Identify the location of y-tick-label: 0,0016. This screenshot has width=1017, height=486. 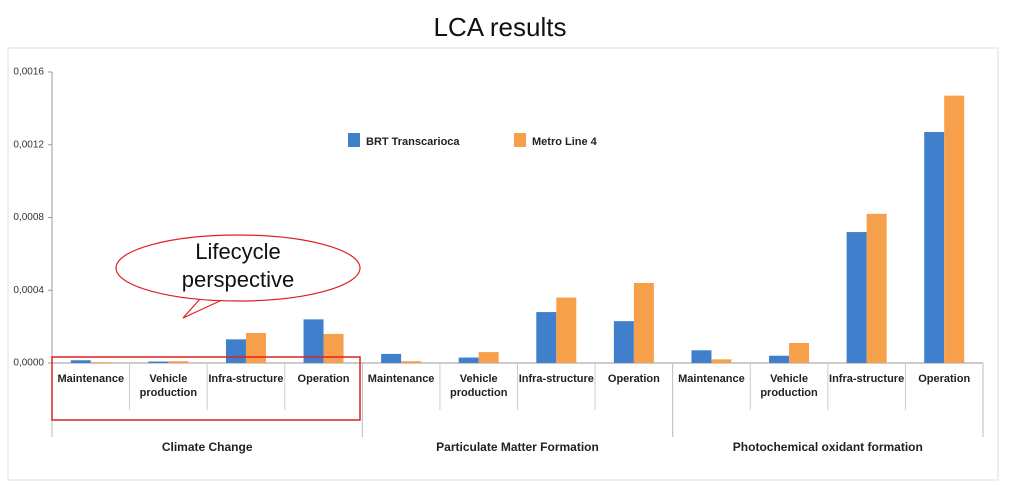
(28, 72).